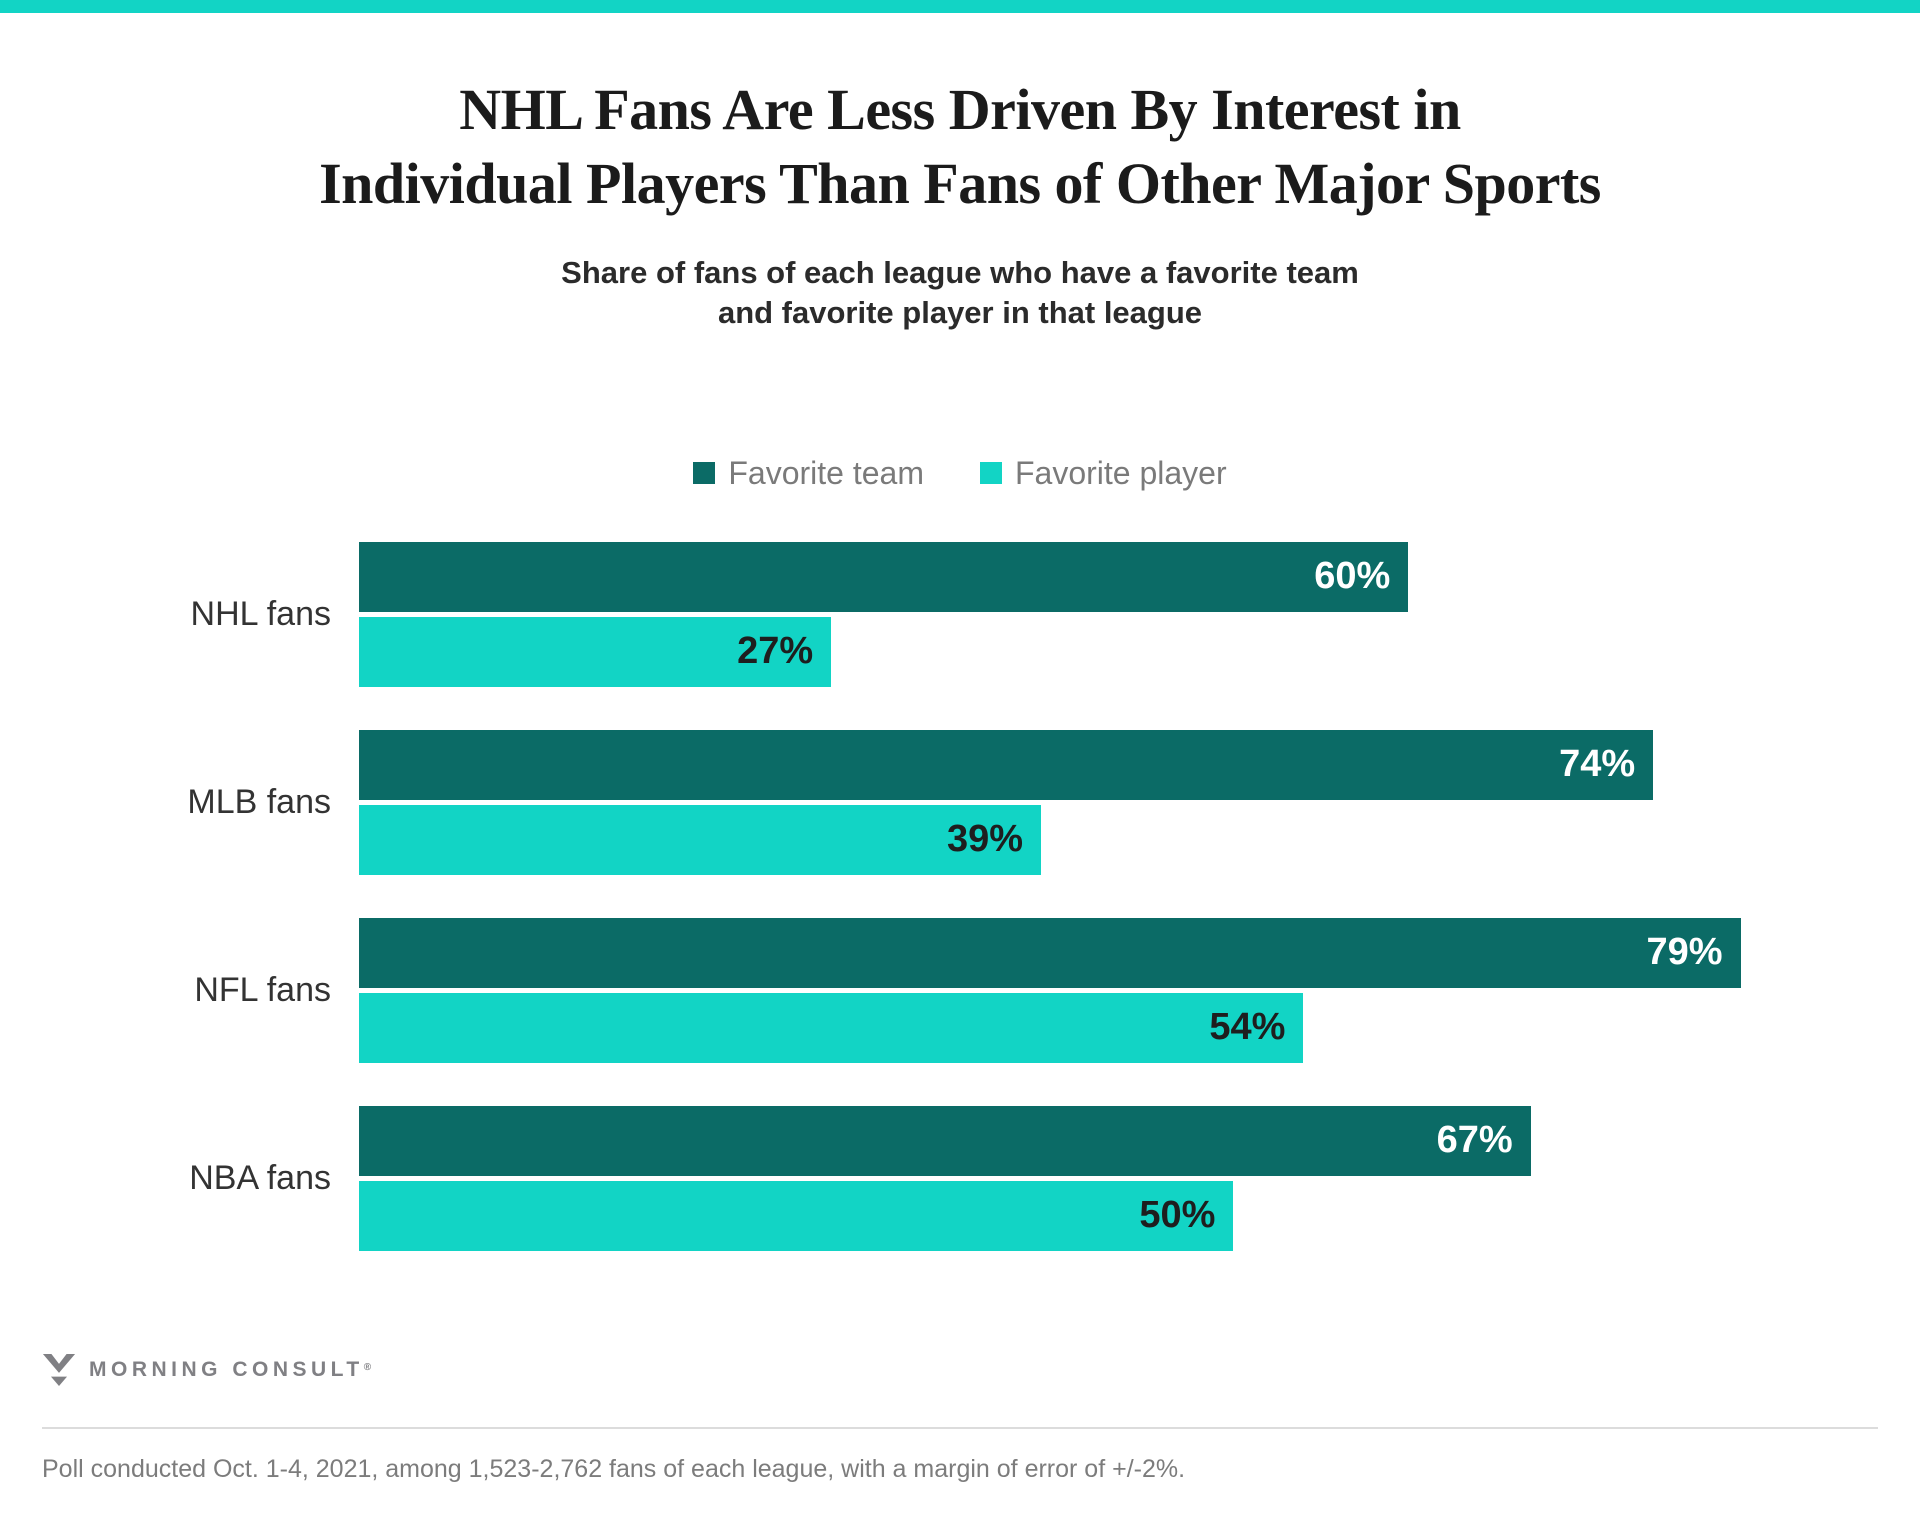 Image resolution: width=1920 pixels, height=1536 pixels. Describe the element at coordinates (1247, 1027) in the screenshot. I see `bar-value-label: 54%` at that location.